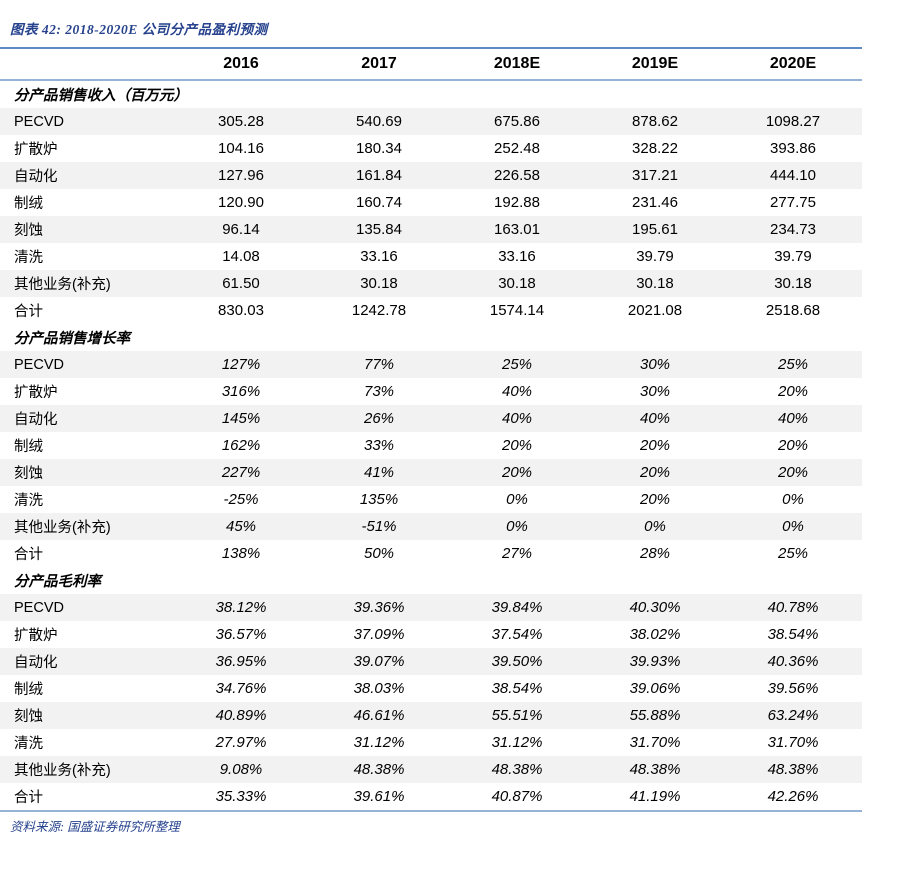  Describe the element at coordinates (431, 607) in the screenshot. I see `table-row: PECVD 38.12% 39.36% 39.84% 40.30% 40.78%` at that location.